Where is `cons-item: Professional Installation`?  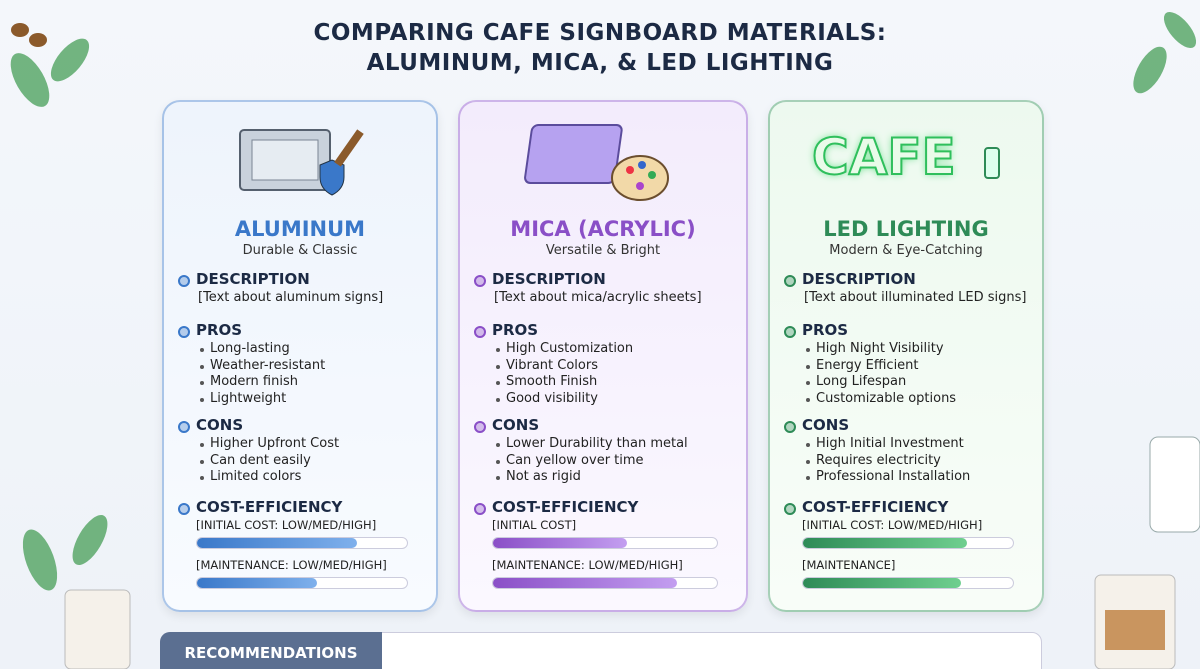 cons-item: Professional Installation is located at coordinates (893, 477).